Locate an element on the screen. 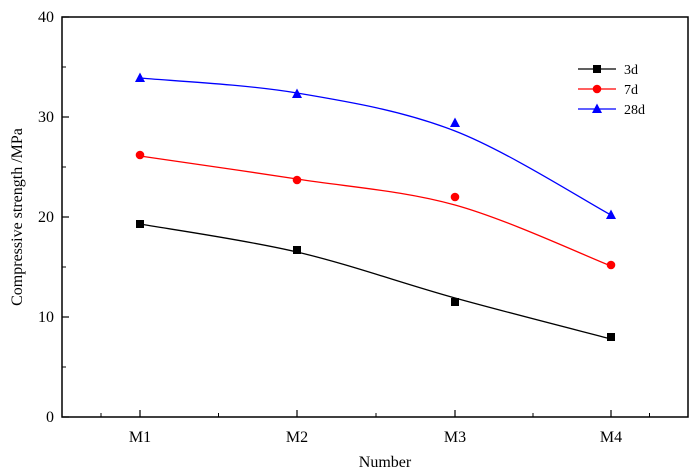 The image size is (700, 473). legend-label-28d: 28d is located at coordinates (634, 110).